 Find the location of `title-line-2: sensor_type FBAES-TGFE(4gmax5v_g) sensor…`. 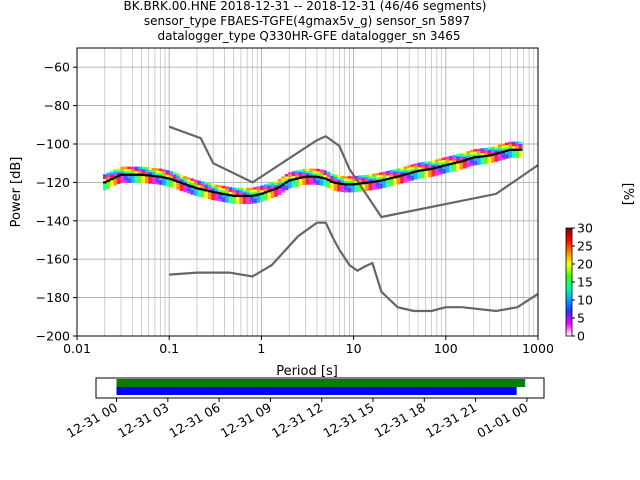

title-line-2: sensor_type FBAES-TGFE(4gmax5v_g) sensor… is located at coordinates (307, 21).